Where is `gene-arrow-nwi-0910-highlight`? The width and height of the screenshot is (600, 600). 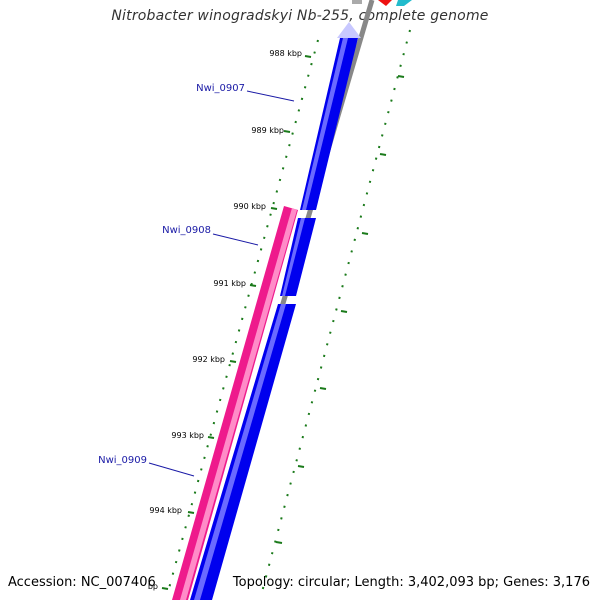
gene-arrow-nwi-0910-highlight is located at coordinates (240, 452).